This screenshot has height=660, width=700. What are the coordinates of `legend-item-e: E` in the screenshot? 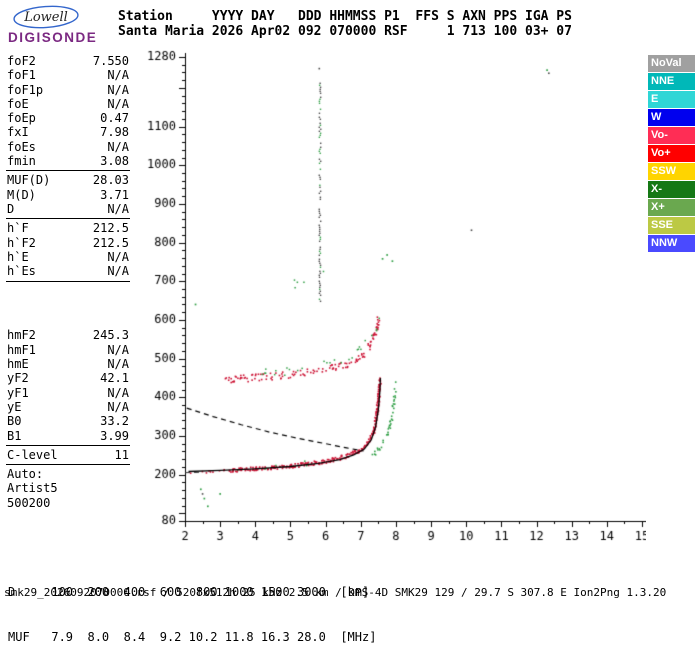 It's located at (671, 99).